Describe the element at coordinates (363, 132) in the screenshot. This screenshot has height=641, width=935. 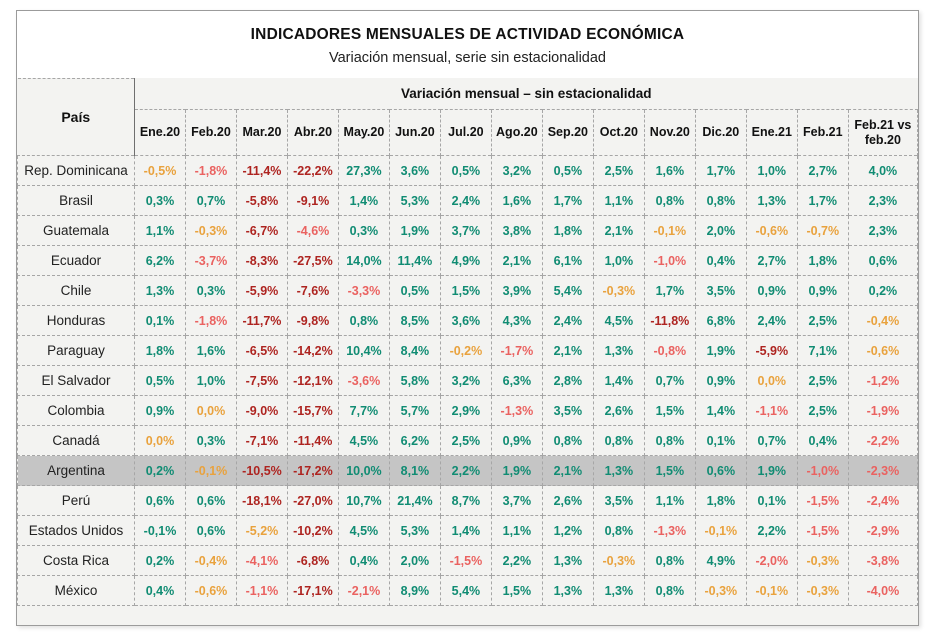
I see `month-column-header: May.20` at that location.